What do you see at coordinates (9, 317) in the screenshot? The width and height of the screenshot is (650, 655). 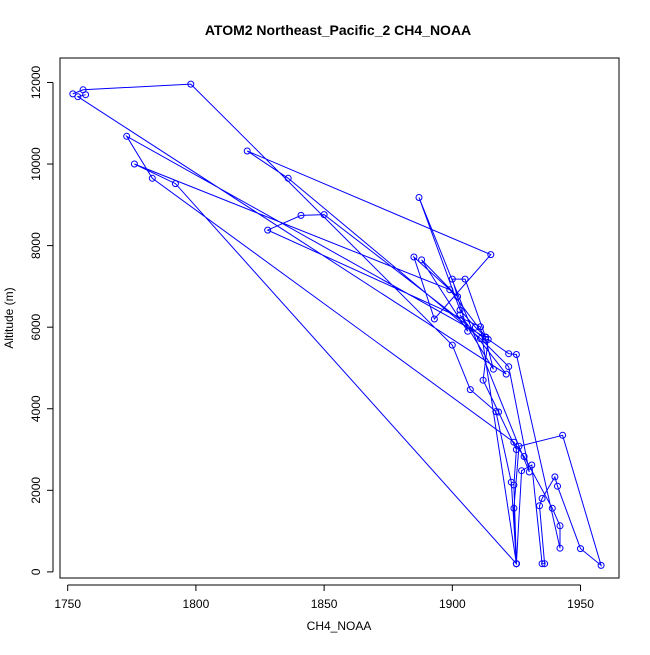 I see `y-axis-label: Altitude (m)` at bounding box center [9, 317].